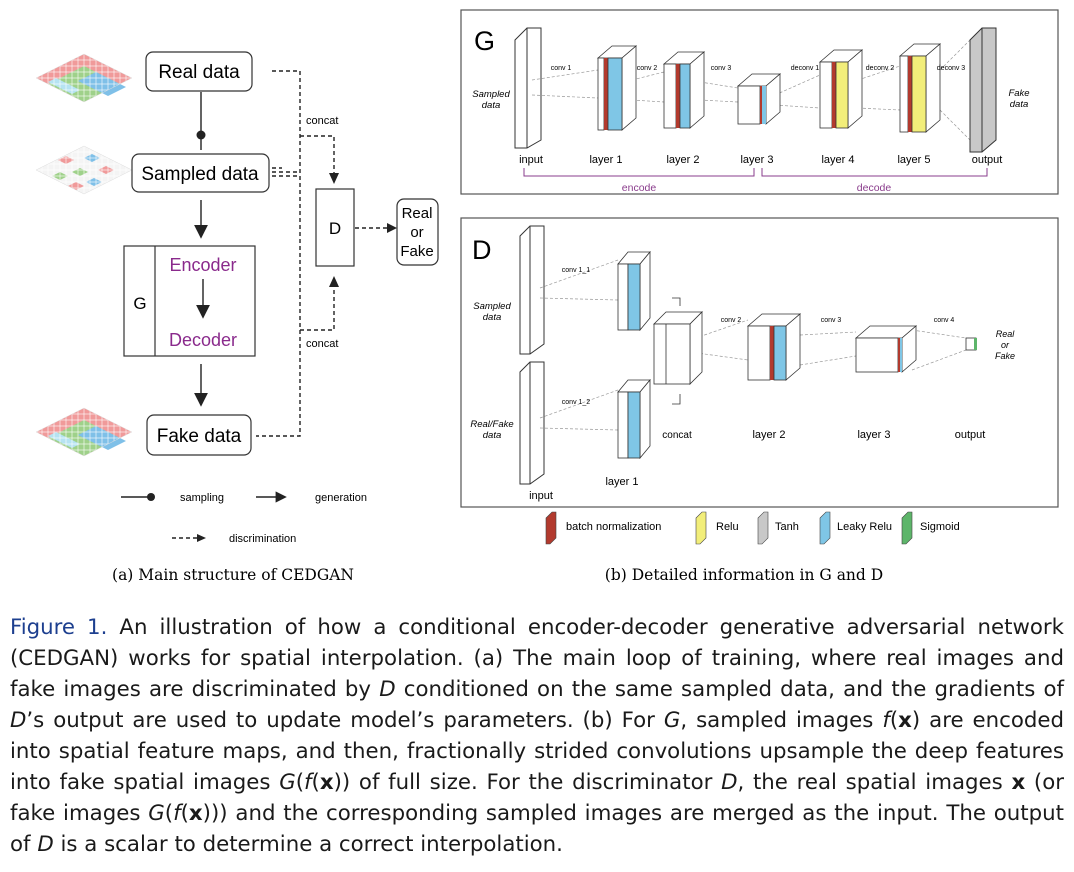 Image resolution: width=1074 pixels, height=872 pixels. What do you see at coordinates (1019, 104) in the screenshot?
I see `g-output-text2: data` at bounding box center [1019, 104].